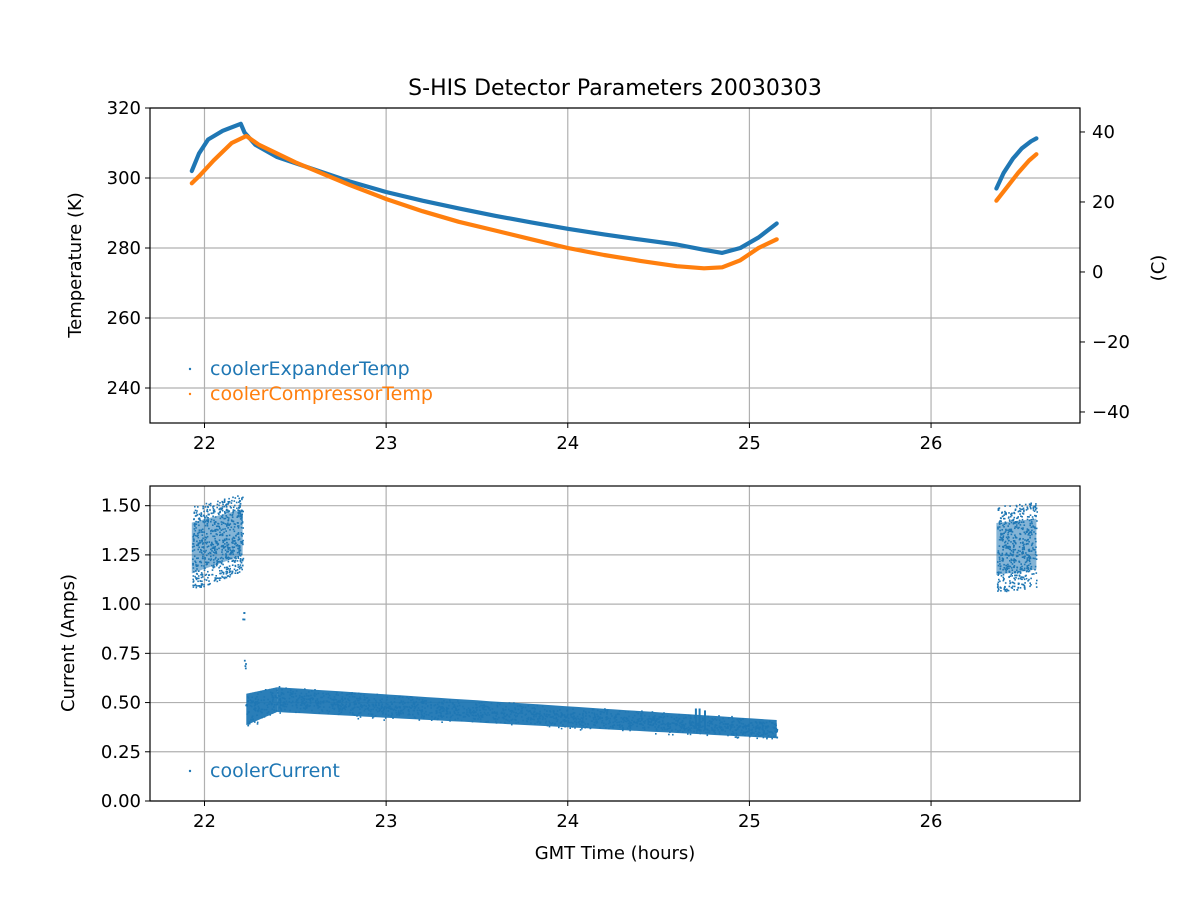 The height and width of the screenshot is (900, 1200). I want to click on celsius-y-tick-label: 0, so click(1097, 272).